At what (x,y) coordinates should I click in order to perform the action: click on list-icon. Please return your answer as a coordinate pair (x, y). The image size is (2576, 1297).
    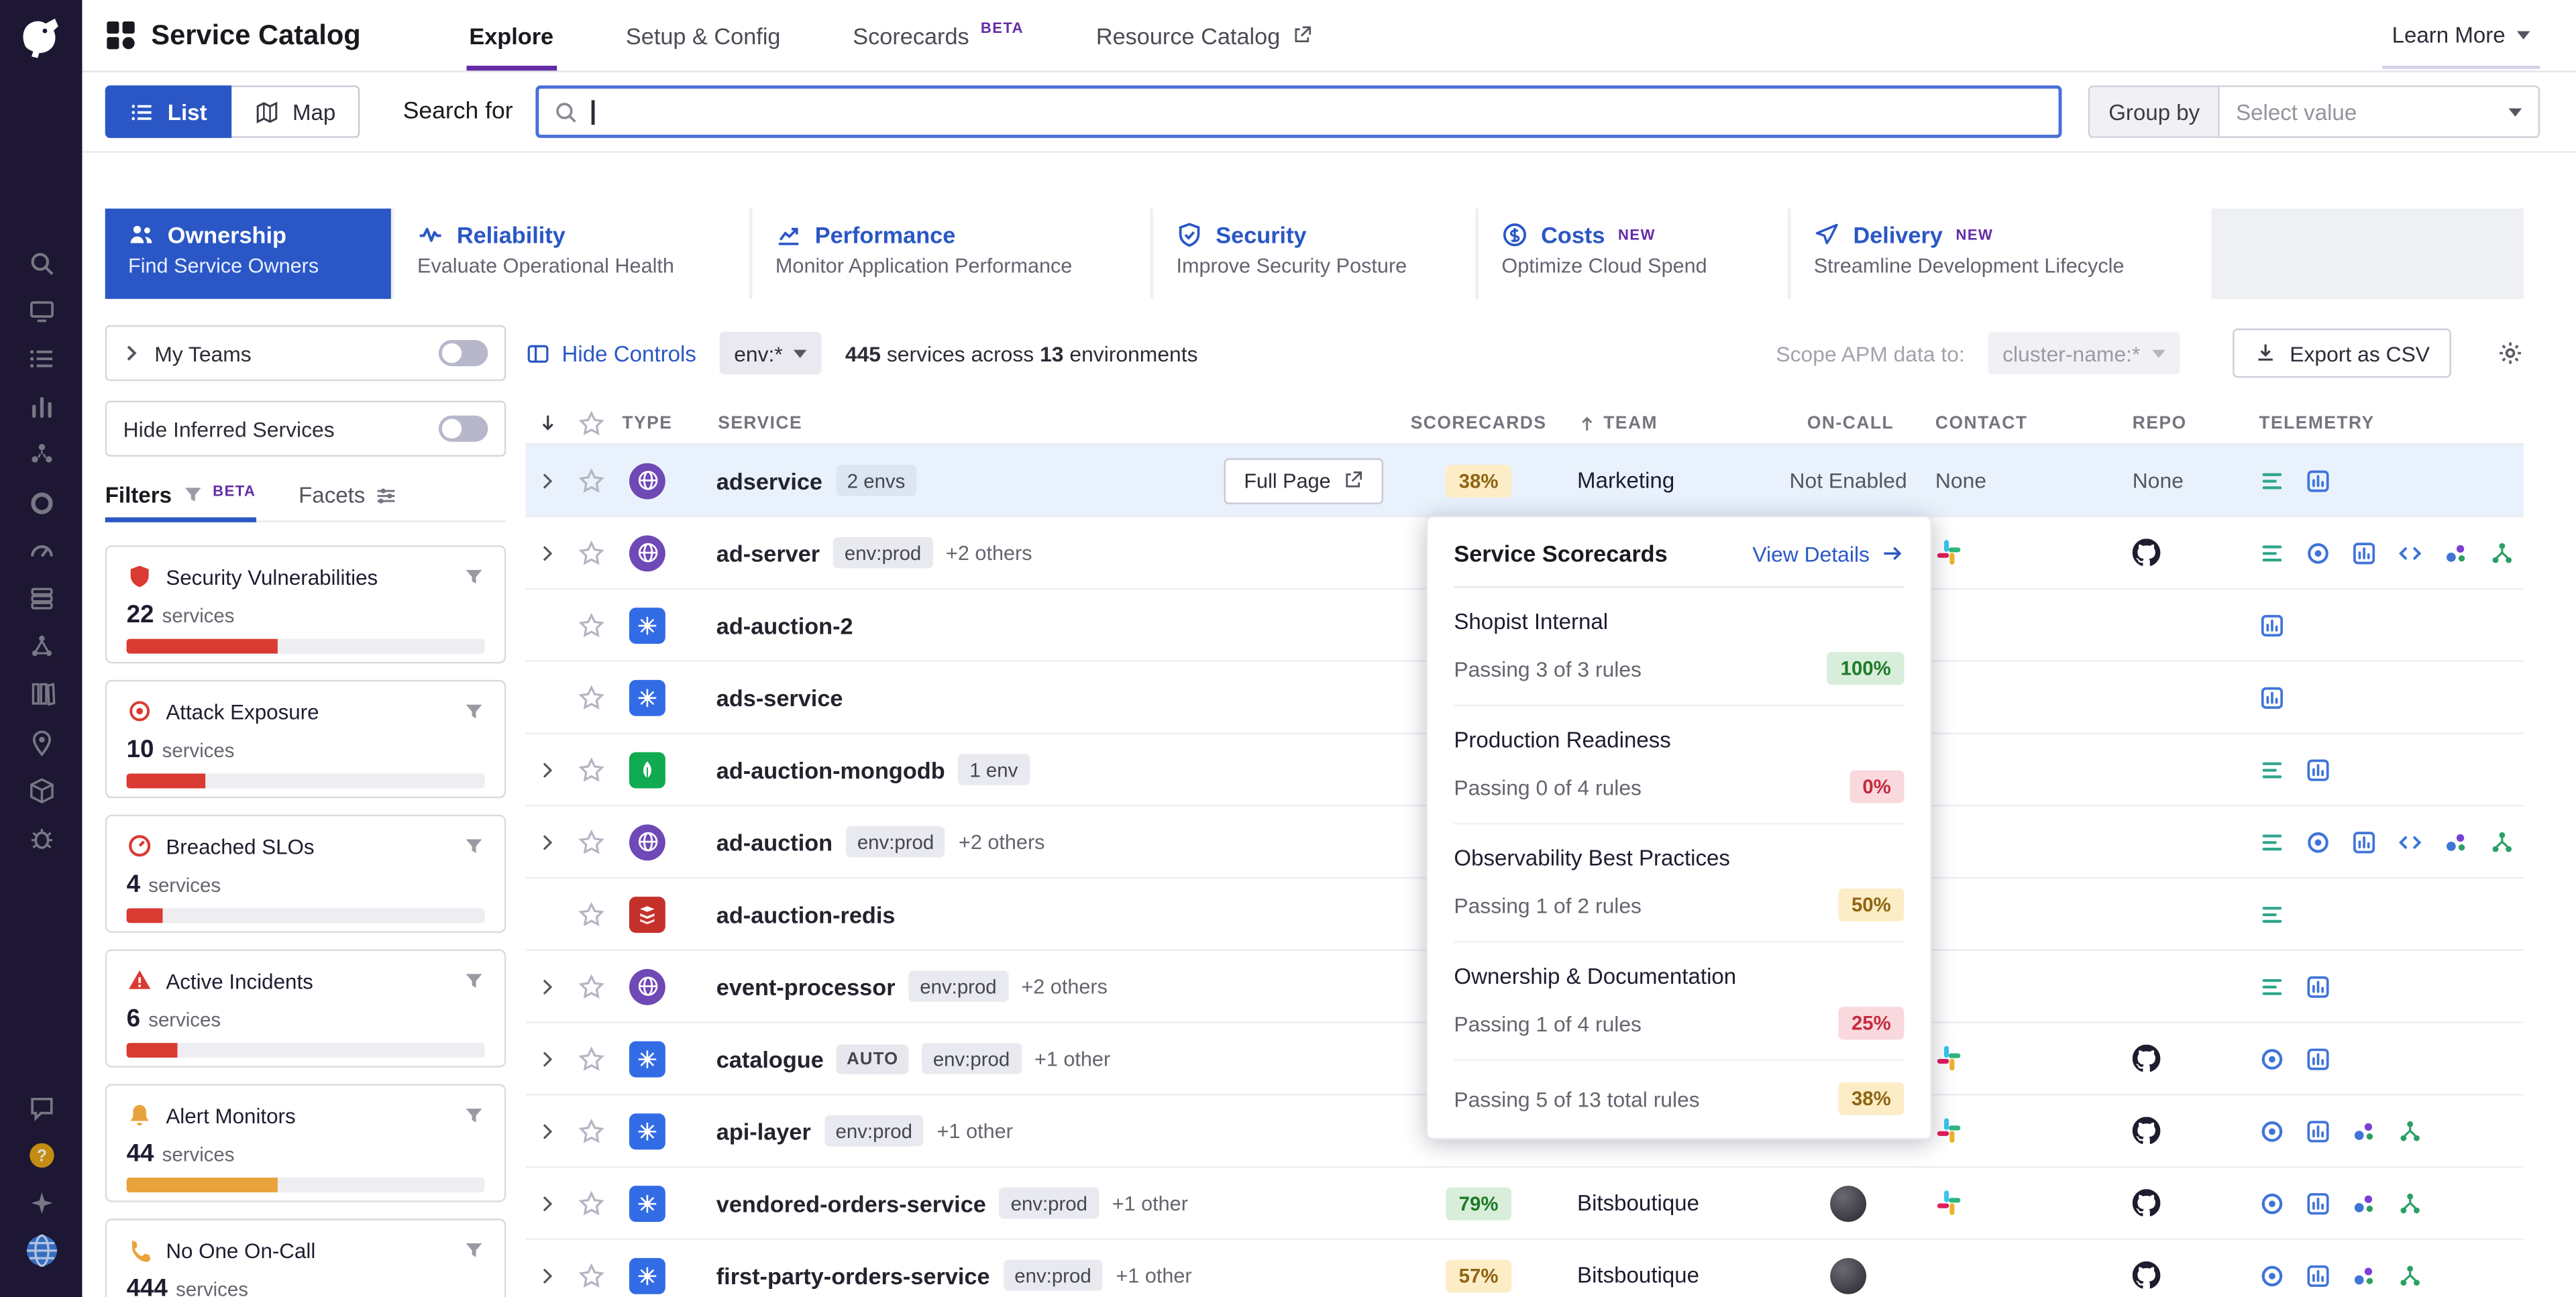
    Looking at the image, I should click on (40, 358).